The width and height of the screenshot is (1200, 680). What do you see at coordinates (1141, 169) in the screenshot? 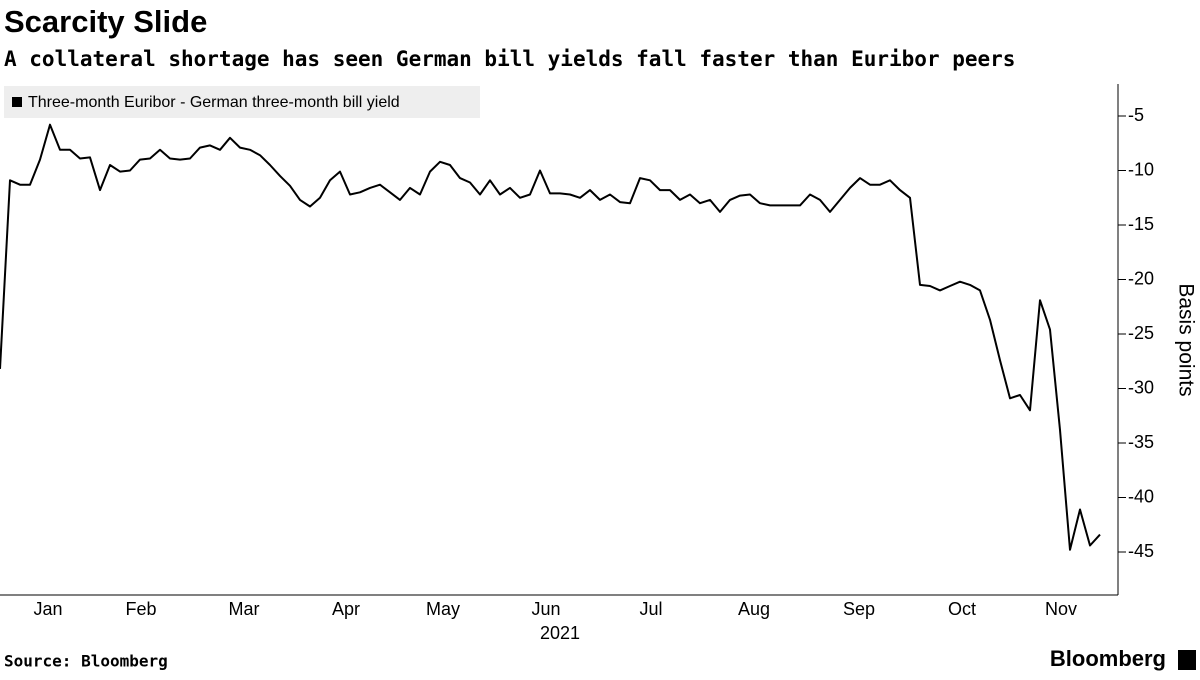
I see `y-tick-label: -10` at bounding box center [1141, 169].